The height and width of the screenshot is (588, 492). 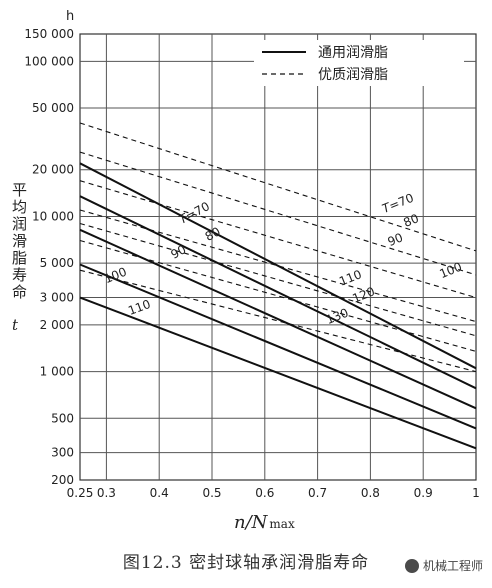 I want to click on y-unit-label: h, so click(x=70, y=16).